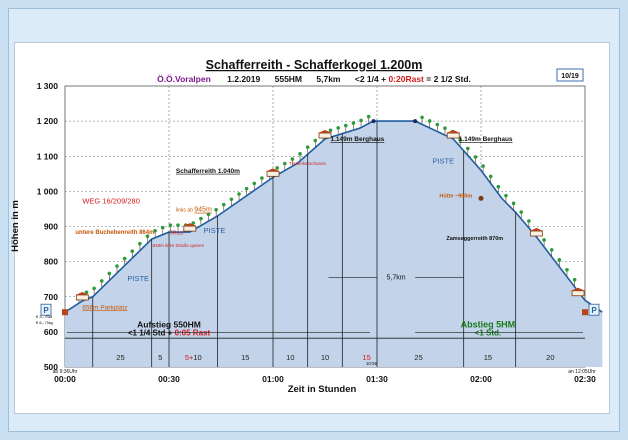 The image size is (628, 440). I want to click on y-tick-label: 500, so click(51, 367).